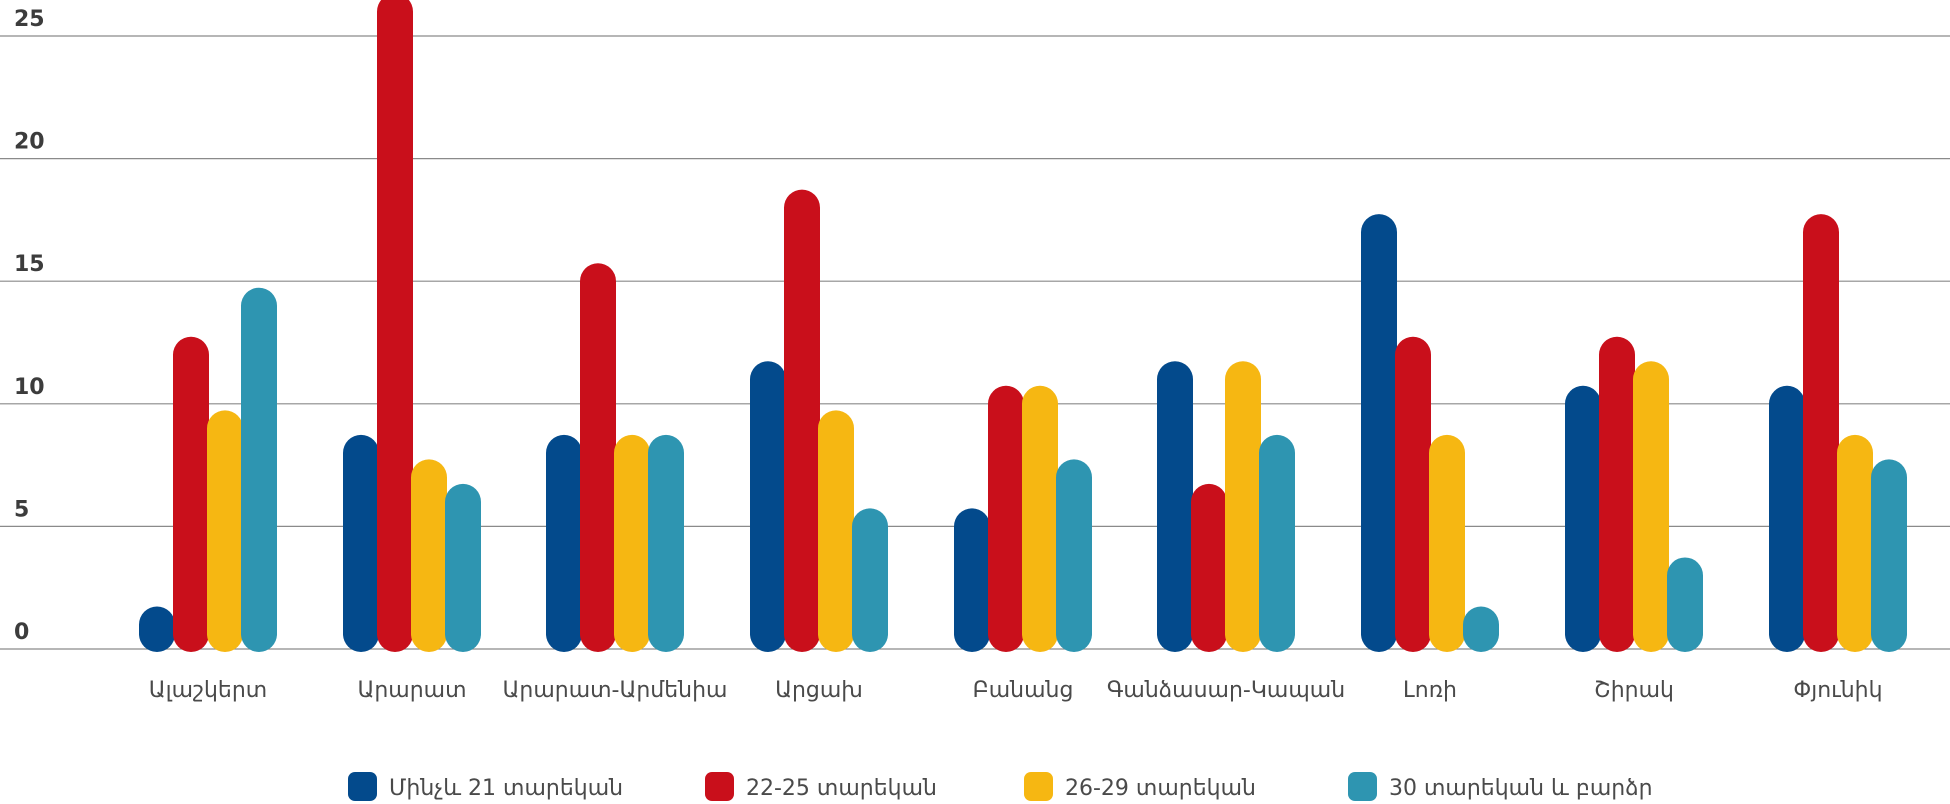 This screenshot has height=804, width=1950. Describe the element at coordinates (506, 788) in the screenshot. I see `legend-label: Մինչև 21 տարեկան` at that location.